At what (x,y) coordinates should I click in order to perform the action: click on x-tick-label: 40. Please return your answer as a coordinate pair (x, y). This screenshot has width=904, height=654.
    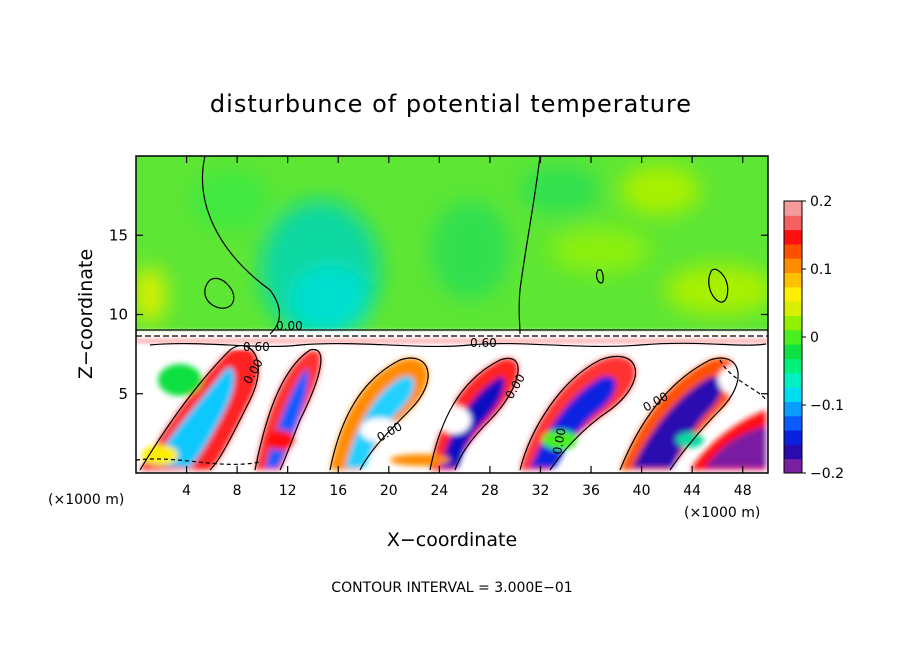
    Looking at the image, I should click on (642, 491).